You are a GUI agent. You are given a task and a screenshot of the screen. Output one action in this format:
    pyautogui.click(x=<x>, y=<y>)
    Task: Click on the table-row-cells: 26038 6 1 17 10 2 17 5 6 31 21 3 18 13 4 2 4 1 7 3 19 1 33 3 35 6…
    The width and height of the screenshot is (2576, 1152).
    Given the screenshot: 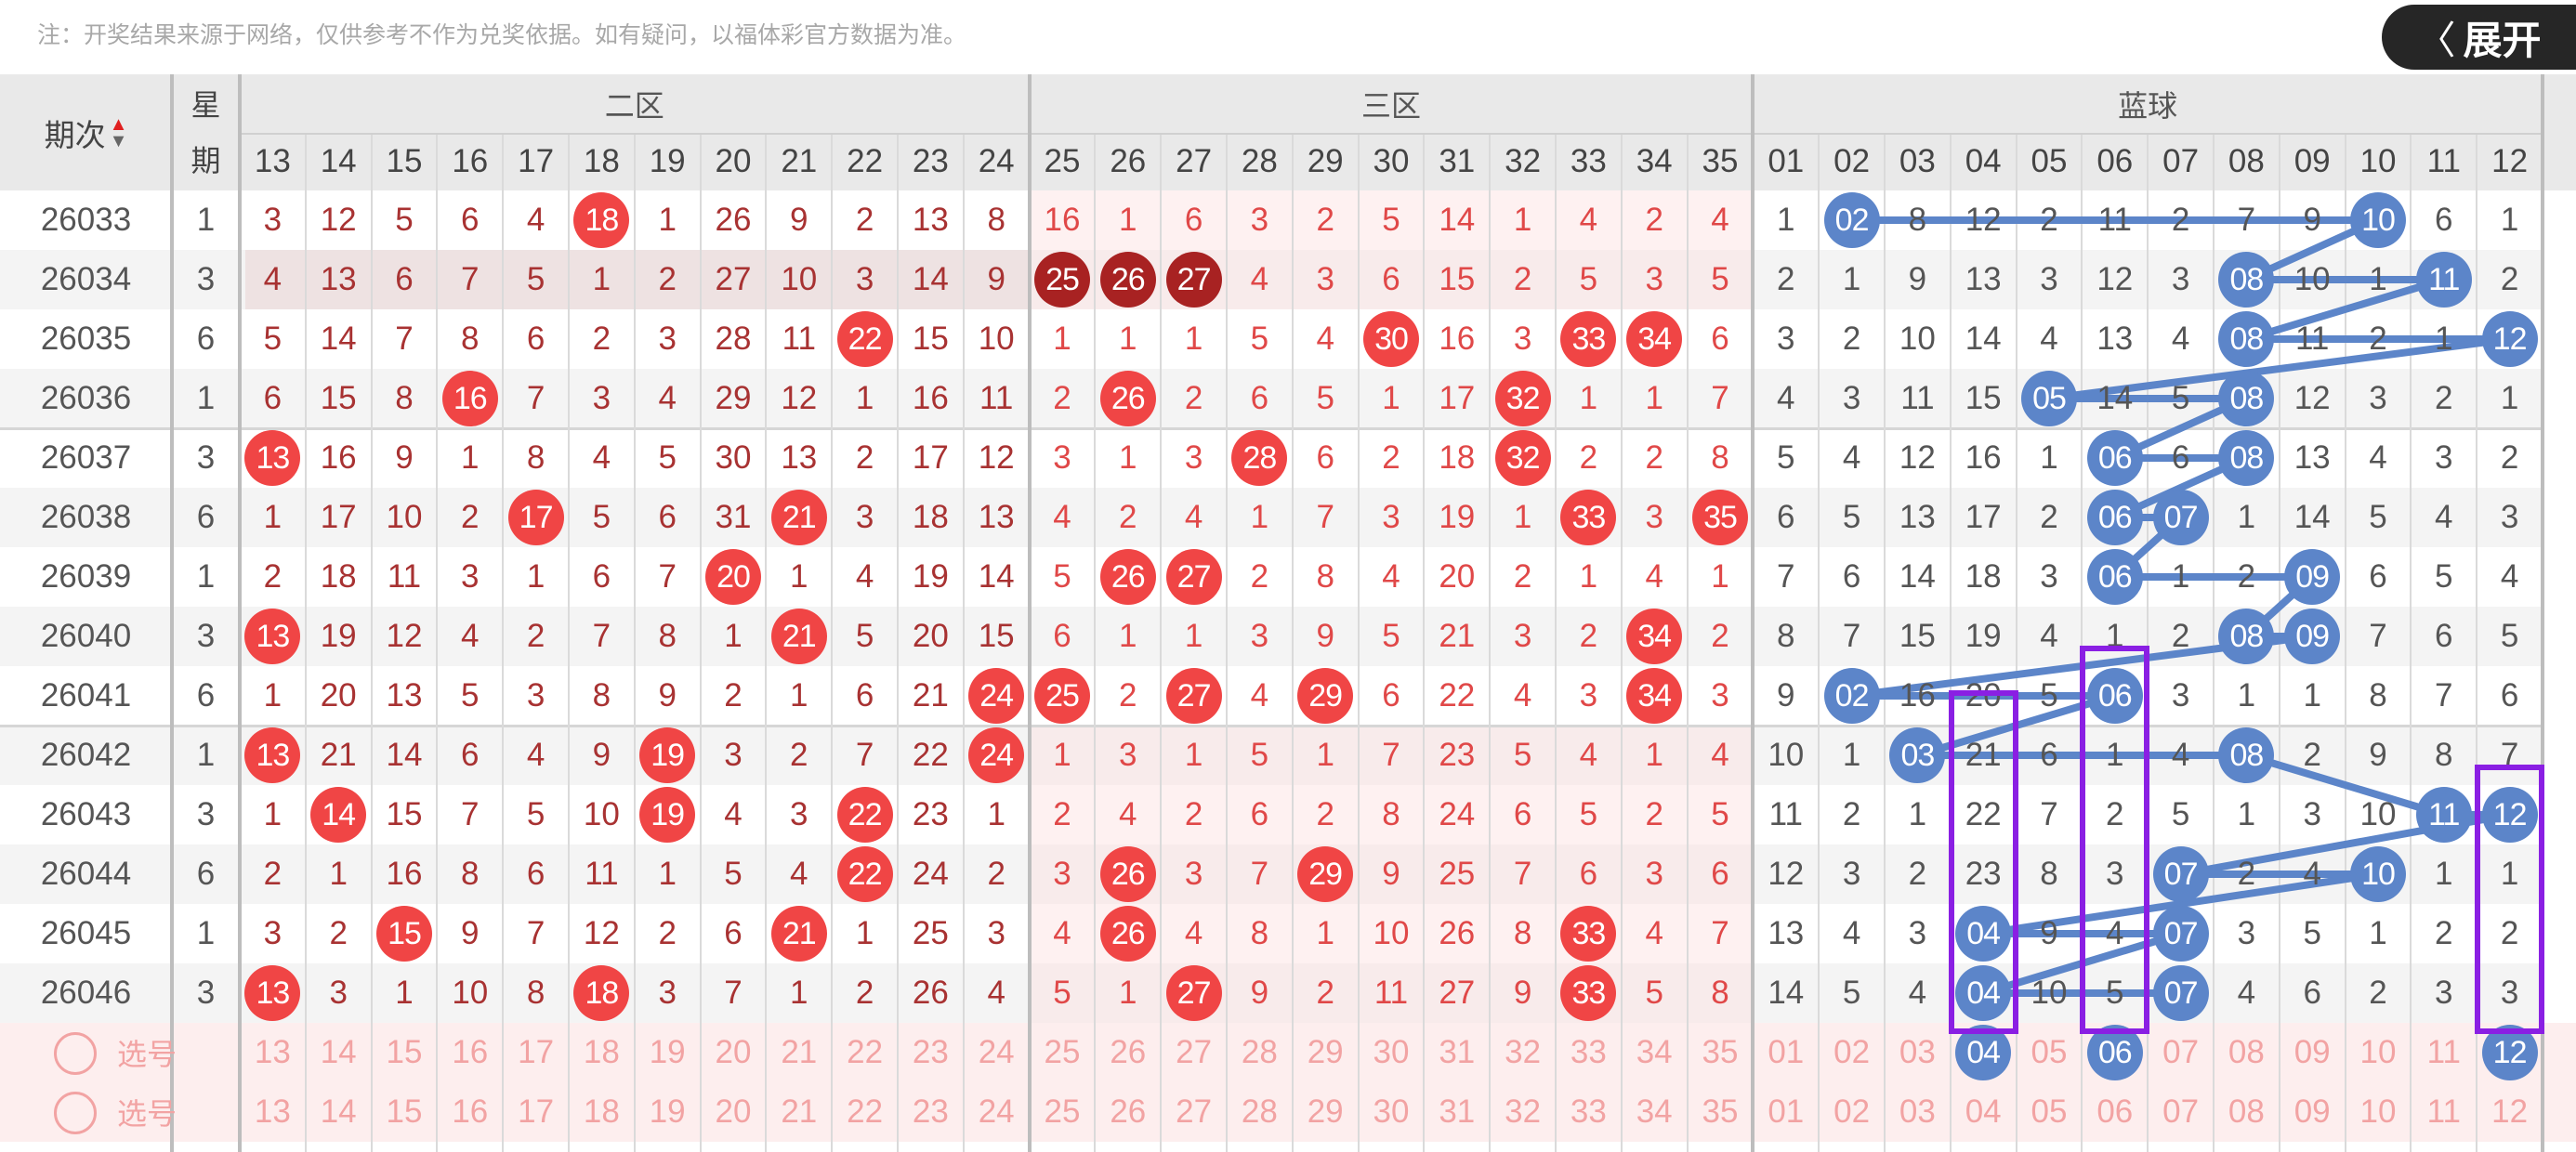 What is the action you would take?
    pyautogui.click(x=1271, y=517)
    